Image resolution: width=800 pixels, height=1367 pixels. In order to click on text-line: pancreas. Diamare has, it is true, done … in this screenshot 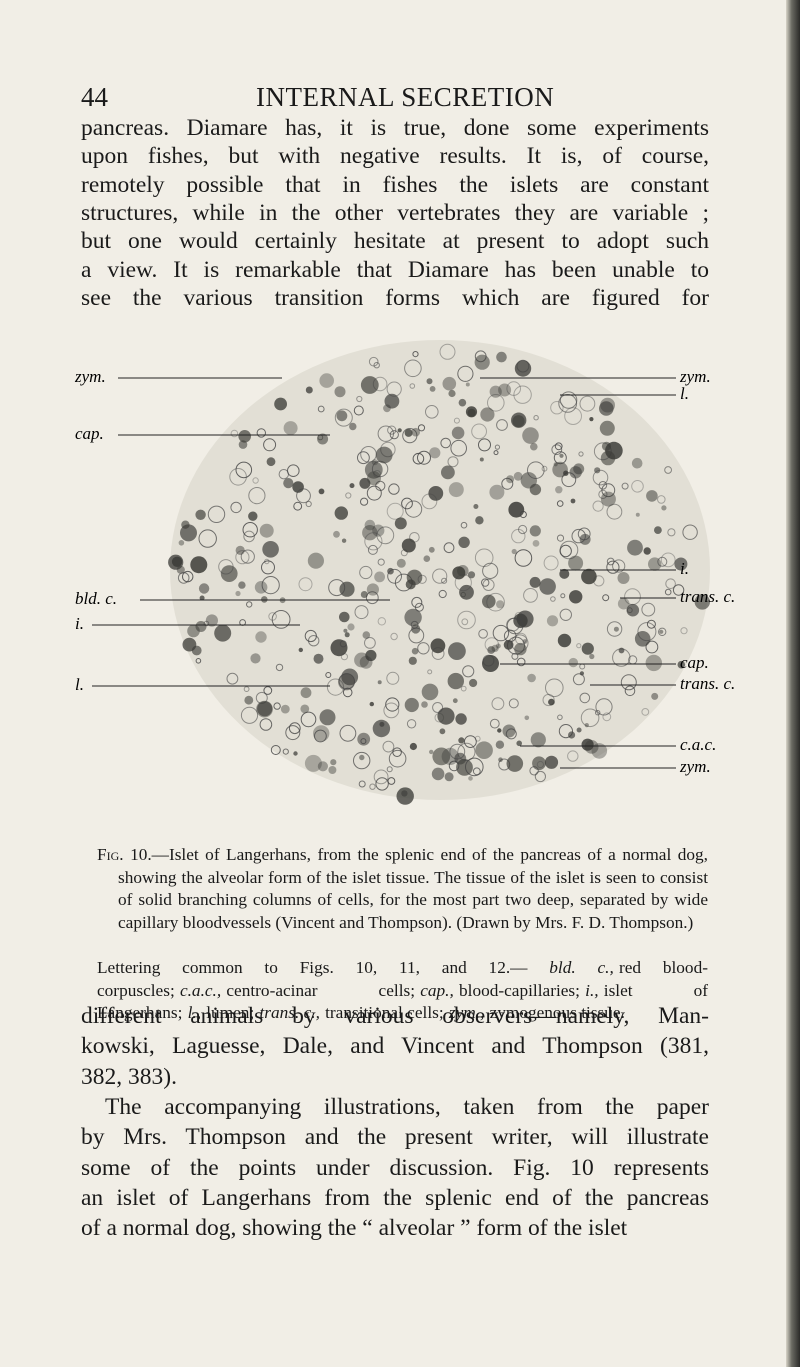, I will do `click(395, 128)`.